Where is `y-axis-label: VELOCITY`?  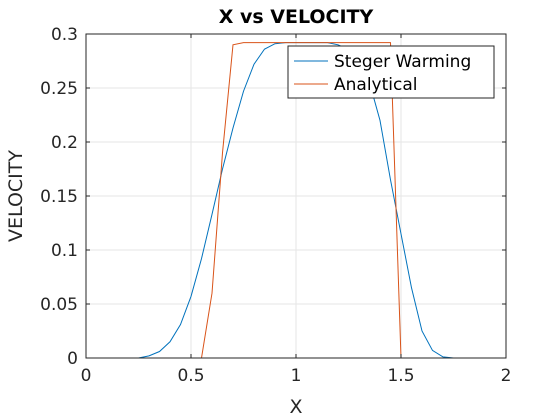
y-axis-label: VELOCITY is located at coordinates (16, 196).